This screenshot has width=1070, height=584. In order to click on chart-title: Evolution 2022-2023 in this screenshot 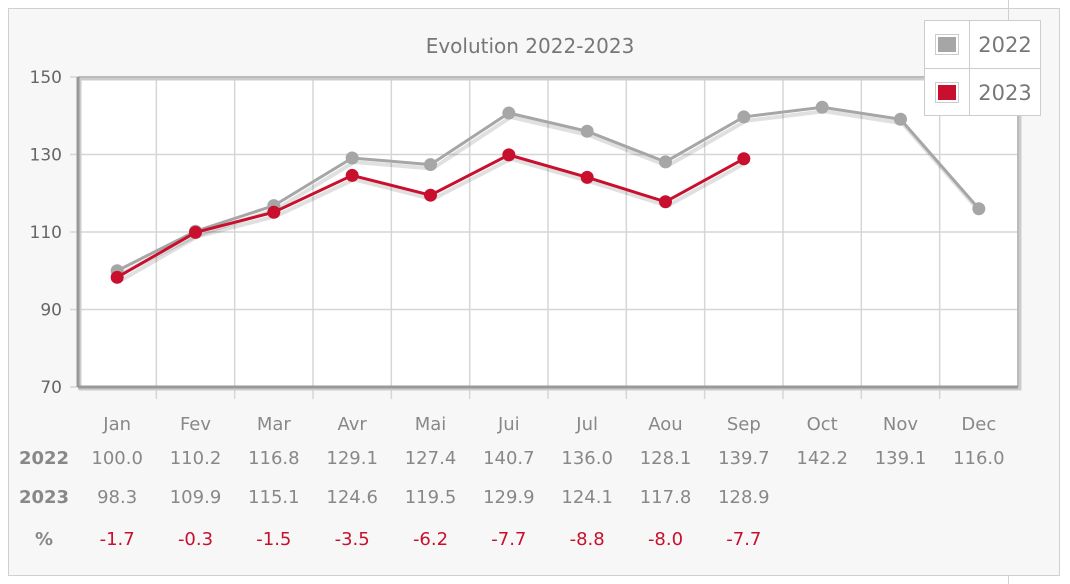, I will do `click(530, 46)`.